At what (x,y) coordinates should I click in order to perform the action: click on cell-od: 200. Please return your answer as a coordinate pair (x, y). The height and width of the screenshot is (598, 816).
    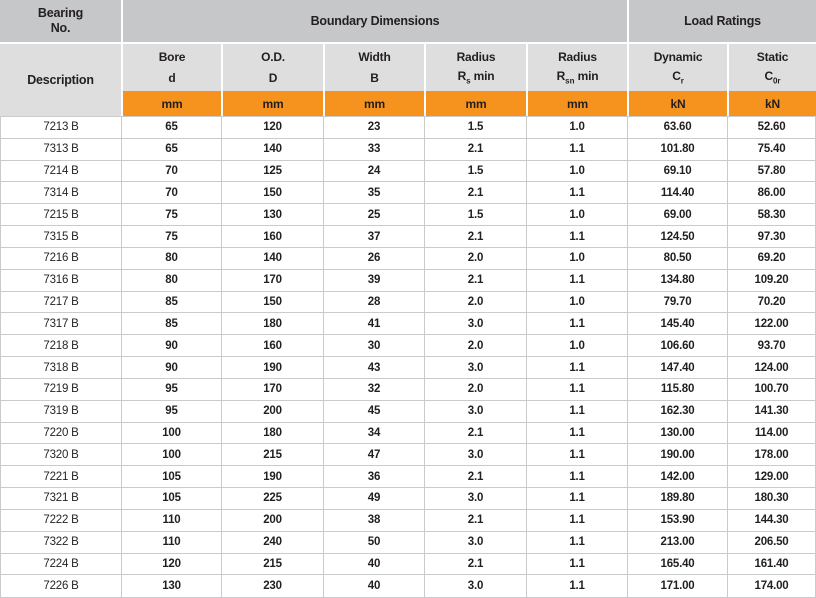
    Looking at the image, I should click on (272, 410).